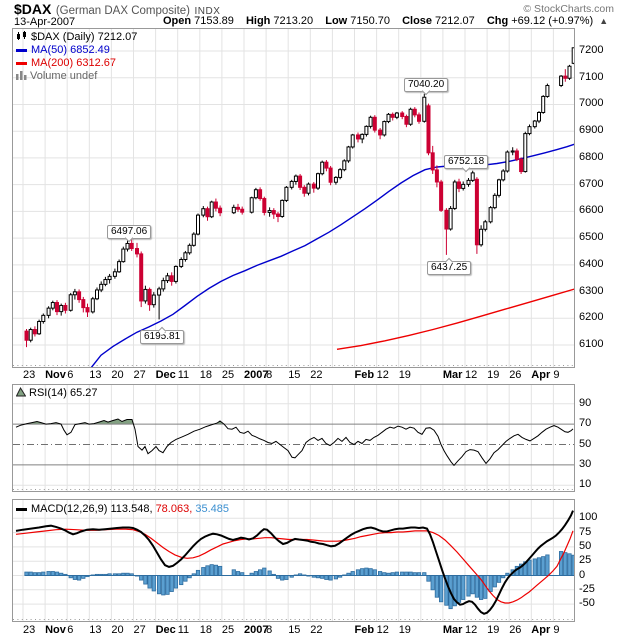  What do you see at coordinates (21, 75) in the screenshot?
I see `volume-bars-icon` at bounding box center [21, 75].